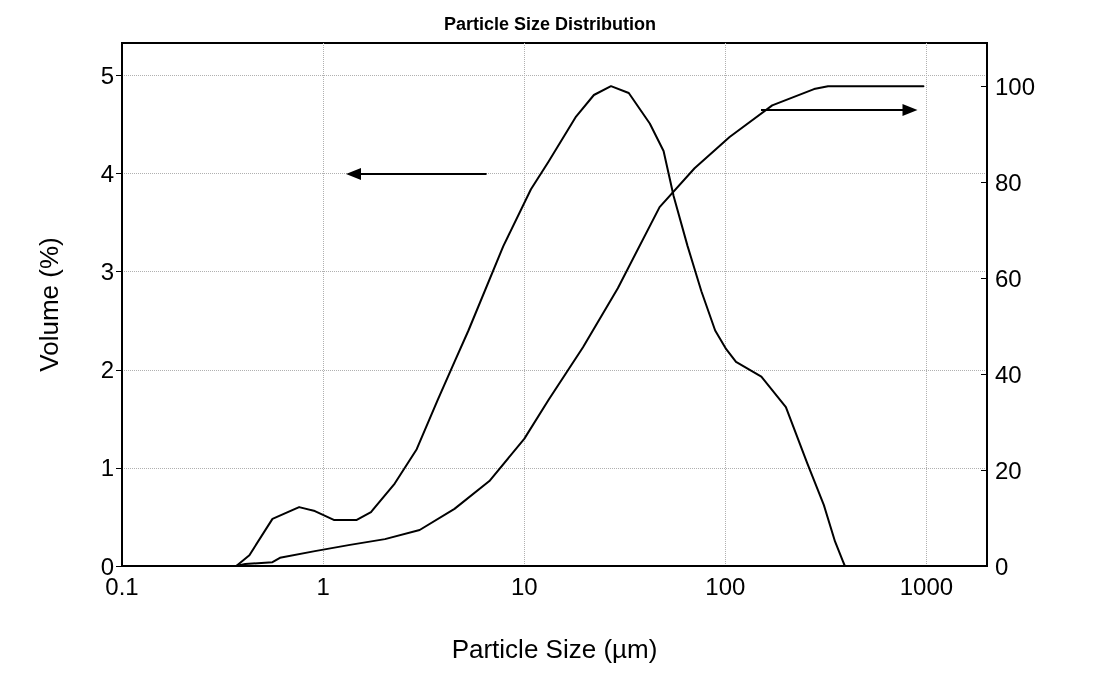 The width and height of the screenshot is (1100, 687). Describe the element at coordinates (1002, 566) in the screenshot. I see `y2-tick-label: 0` at that location.